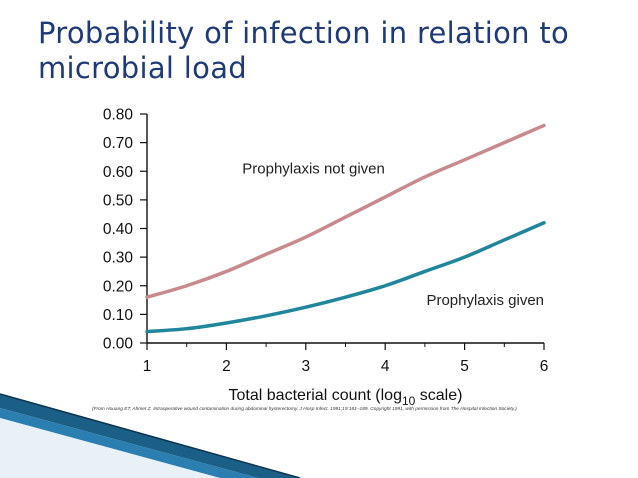 The height and width of the screenshot is (478, 638). Describe the element at coordinates (464, 366) in the screenshot. I see `x-tick-label: 5` at that location.